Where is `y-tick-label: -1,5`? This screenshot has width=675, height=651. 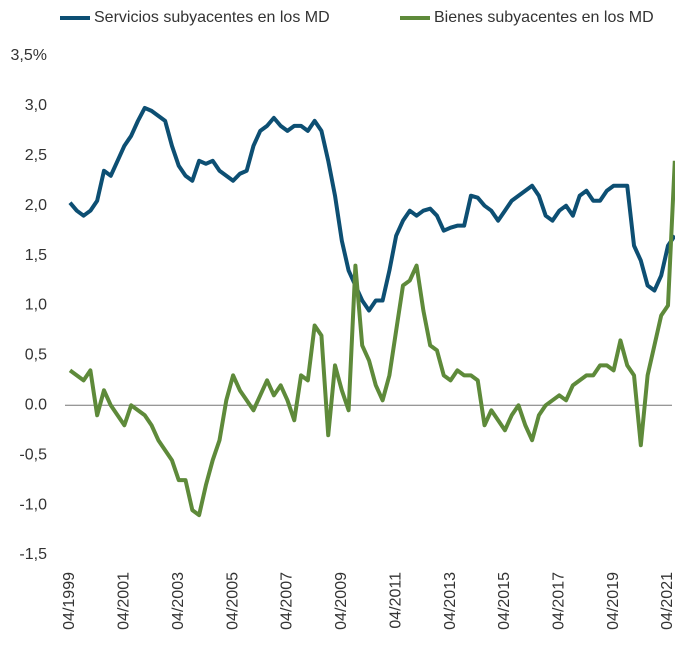 y-tick-label: -1,5 is located at coordinates (33, 554).